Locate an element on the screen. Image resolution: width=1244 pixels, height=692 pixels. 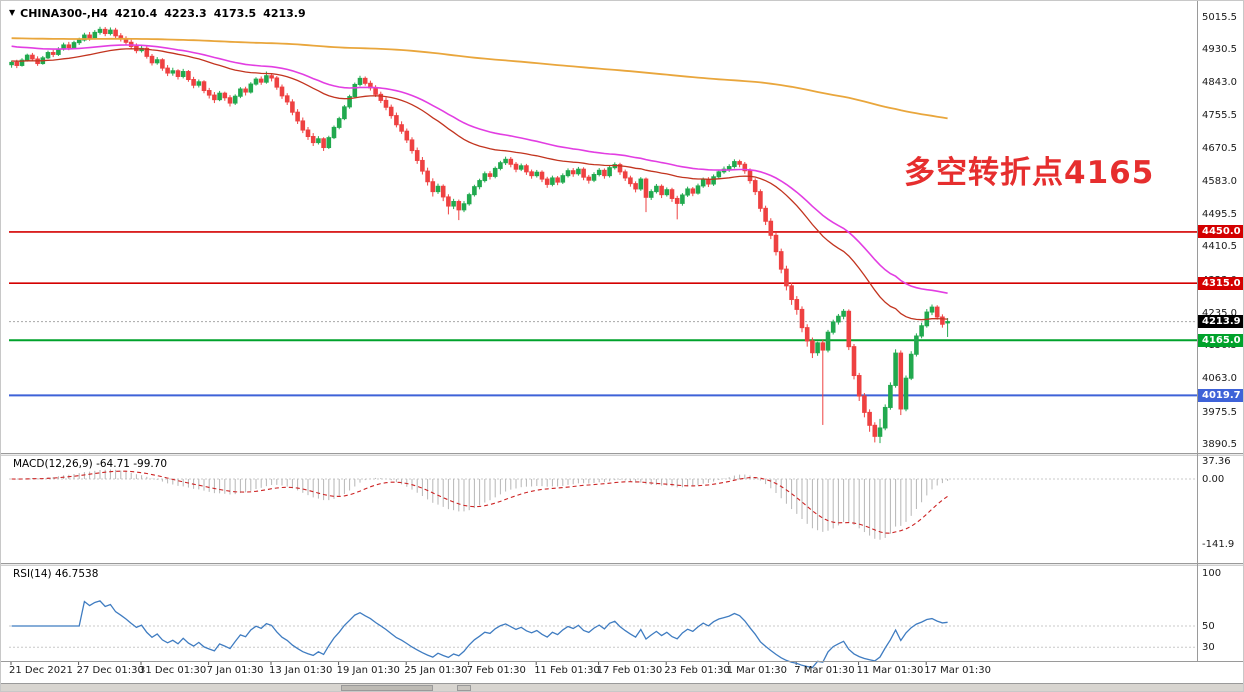
time-tick-label: 7 Mar 01:30 is located at coordinates (824, 670).